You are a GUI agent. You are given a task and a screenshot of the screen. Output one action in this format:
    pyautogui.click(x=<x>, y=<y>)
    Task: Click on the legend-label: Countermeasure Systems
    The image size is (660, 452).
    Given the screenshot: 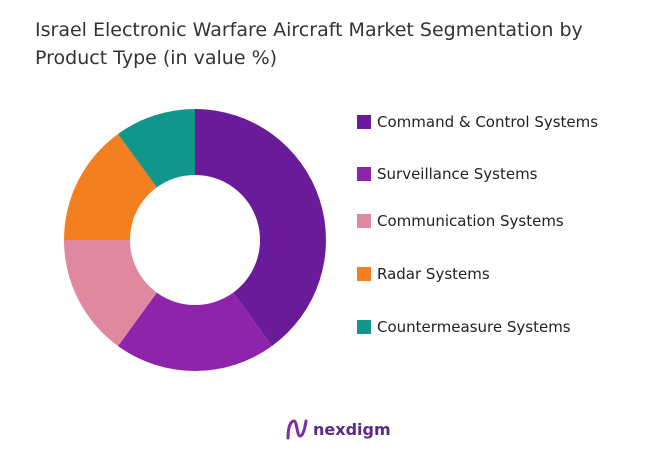 What is the action you would take?
    pyautogui.click(x=474, y=327)
    